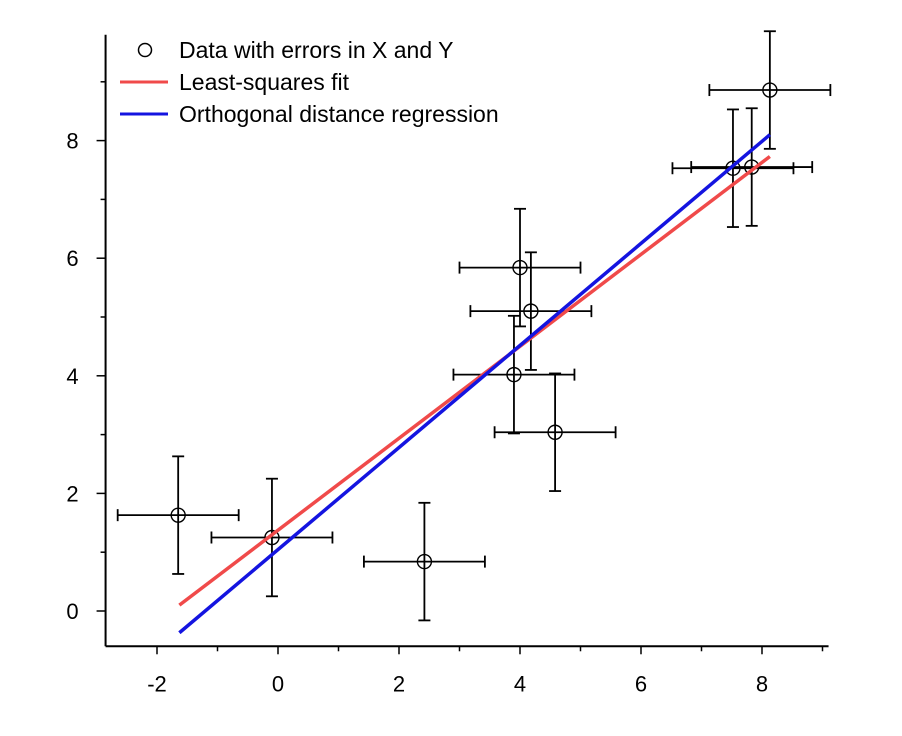 The width and height of the screenshot is (902, 736). Describe the element at coordinates (641, 683) in the screenshot. I see `x-tick-label: 6` at that location.